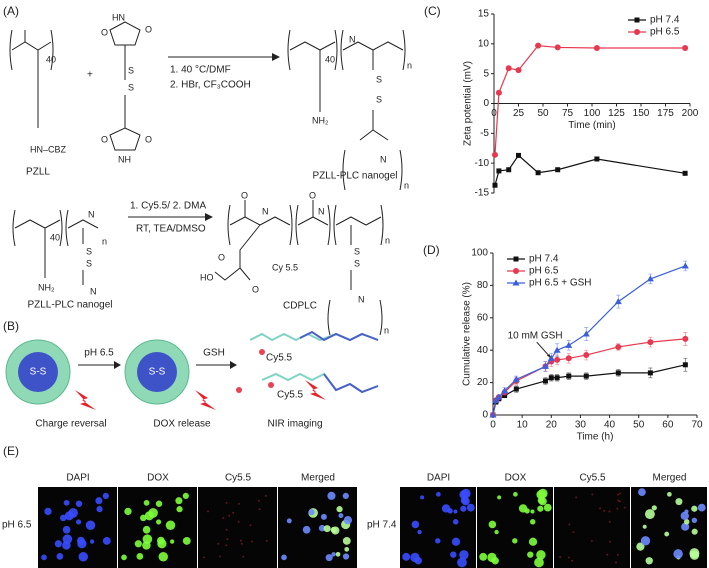 Image resolution: width=709 pixels, height=568 pixels. Describe the element at coordinates (516, 478) in the screenshot. I see `channel-label: DOX` at that location.